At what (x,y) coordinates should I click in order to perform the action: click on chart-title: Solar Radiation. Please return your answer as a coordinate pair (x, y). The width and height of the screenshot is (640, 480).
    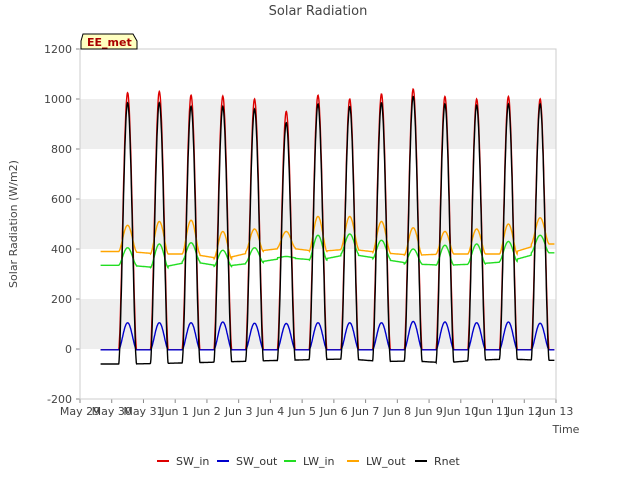
    Looking at the image, I should click on (318, 11).